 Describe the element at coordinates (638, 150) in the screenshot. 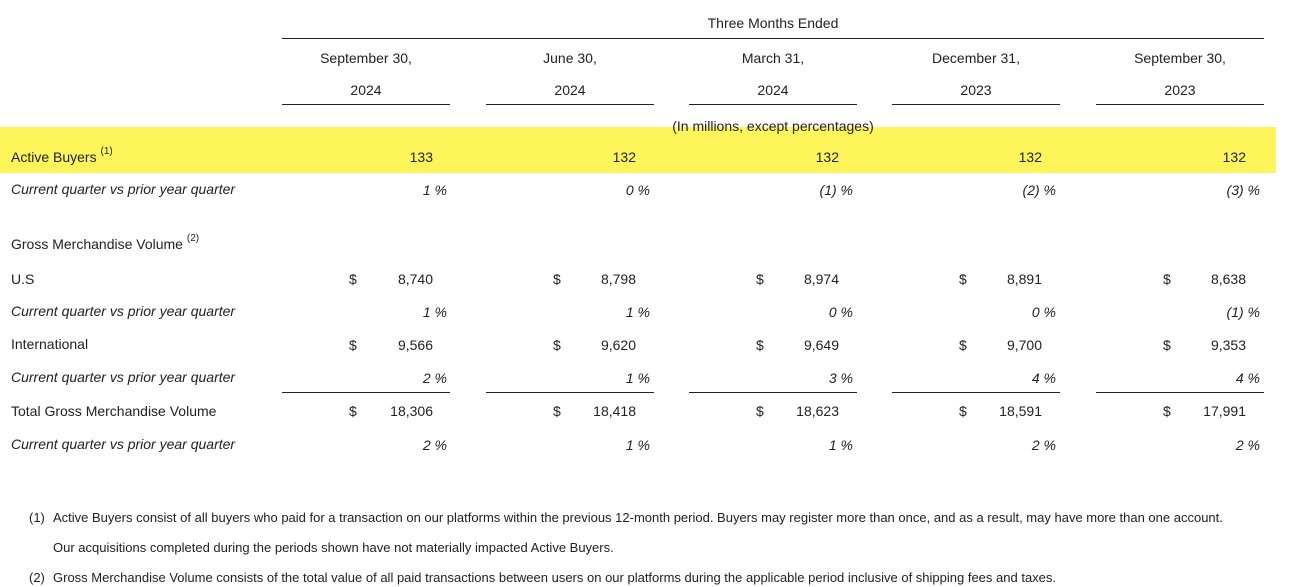

I see `active-buyers-highlight` at that location.